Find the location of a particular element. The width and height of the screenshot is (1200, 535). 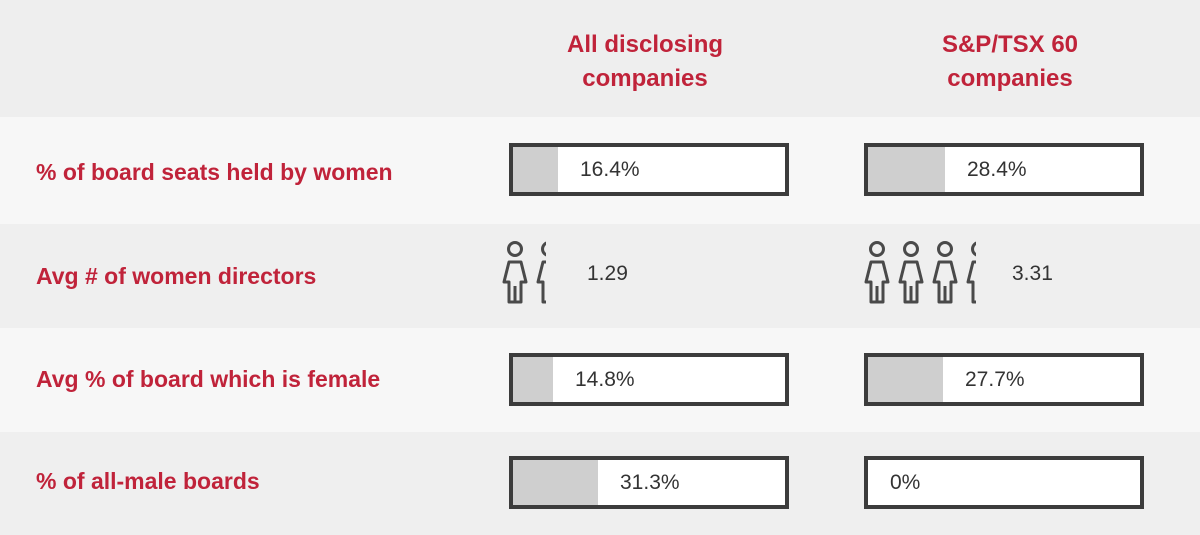

bar-all-male-tsx60: 0% is located at coordinates (1004, 482).